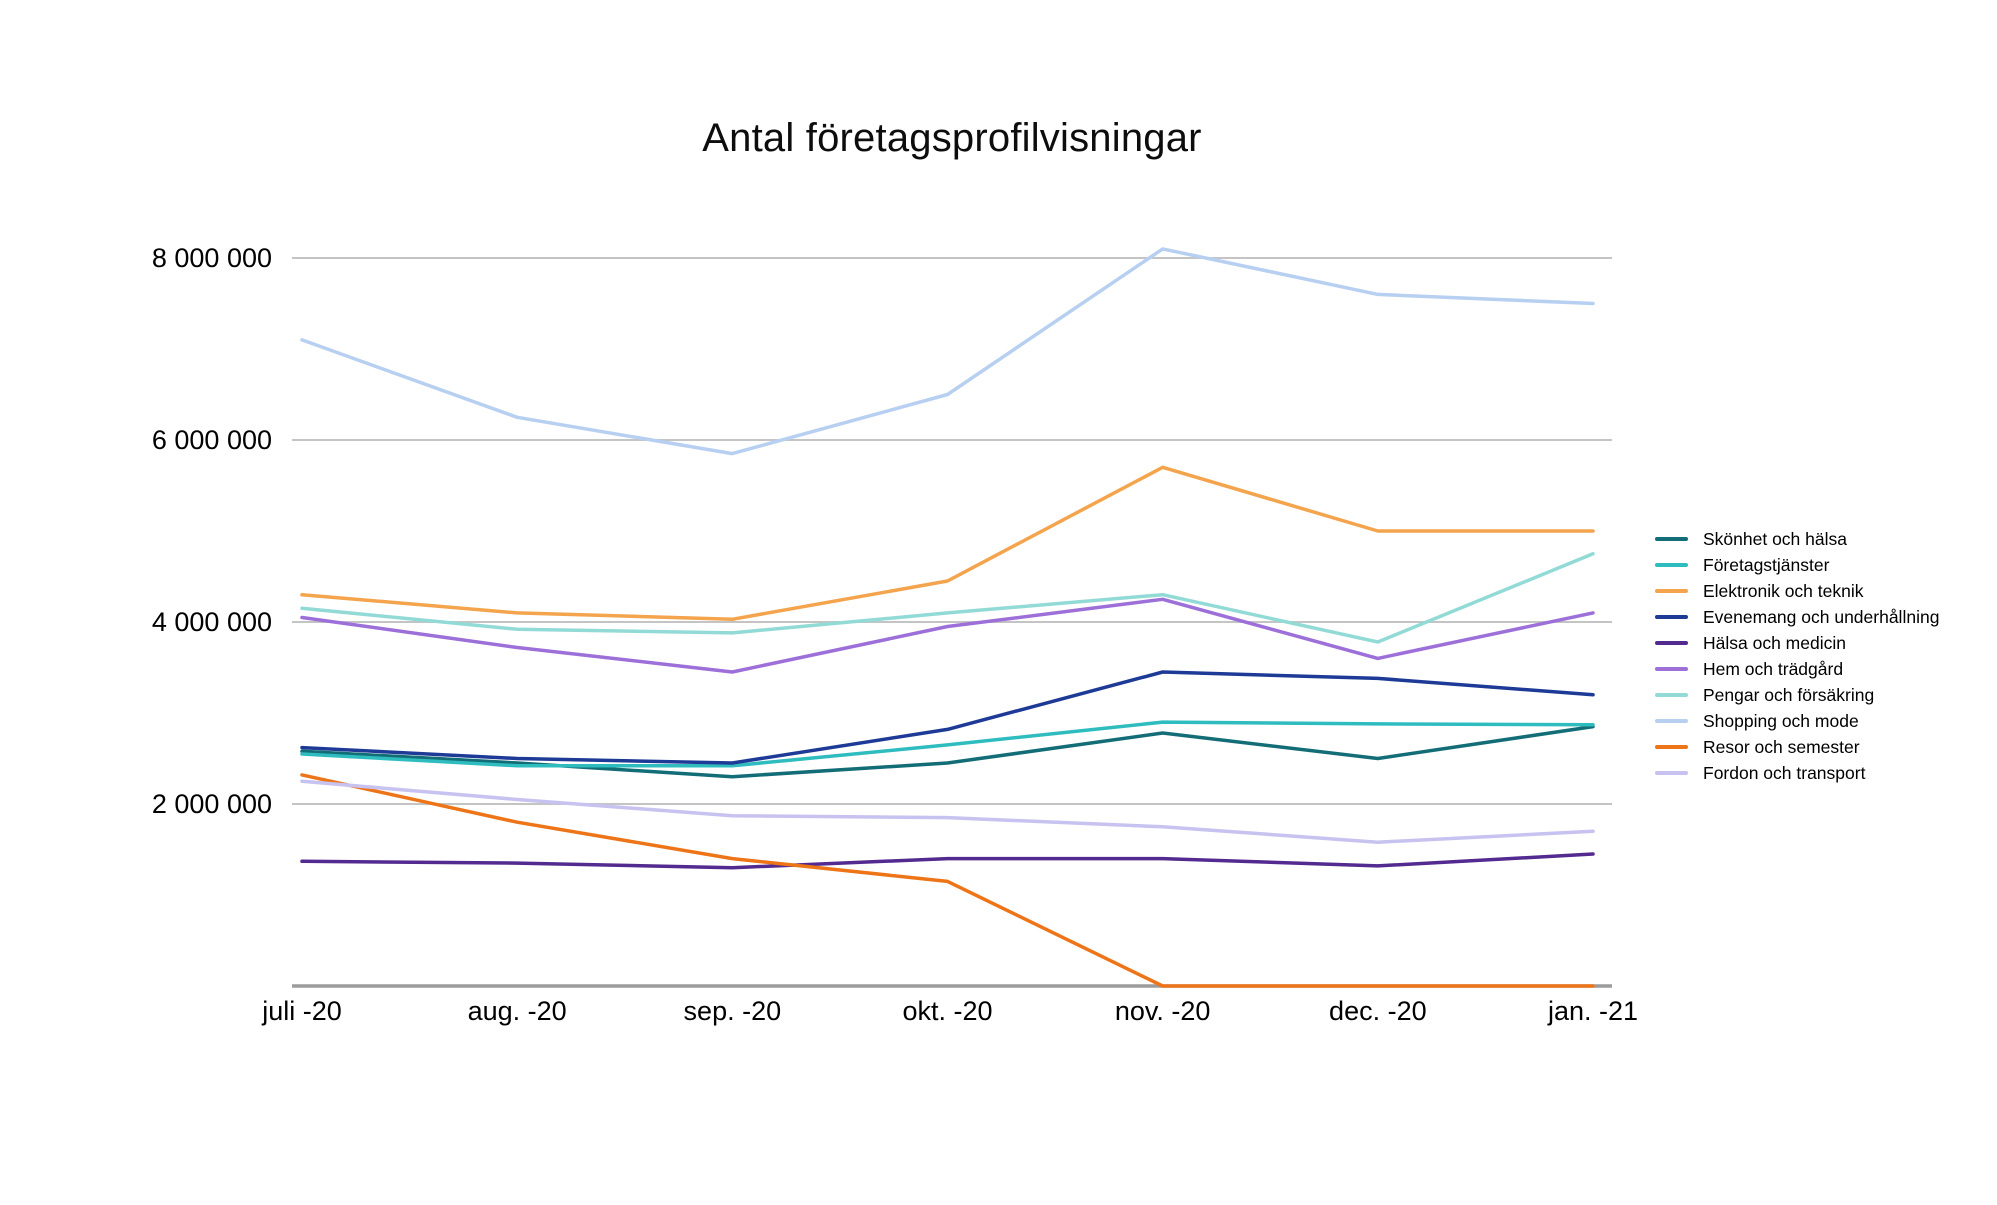  I want to click on series-line-hem-och-tr-dg-rd, so click(947, 635).